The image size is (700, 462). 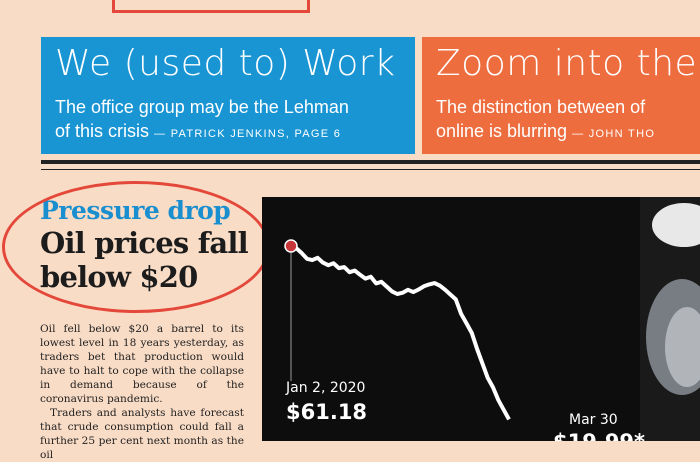 I want to click on banner-byline: — PATRICK JENKINS, PAGE 6, so click(x=248, y=134).